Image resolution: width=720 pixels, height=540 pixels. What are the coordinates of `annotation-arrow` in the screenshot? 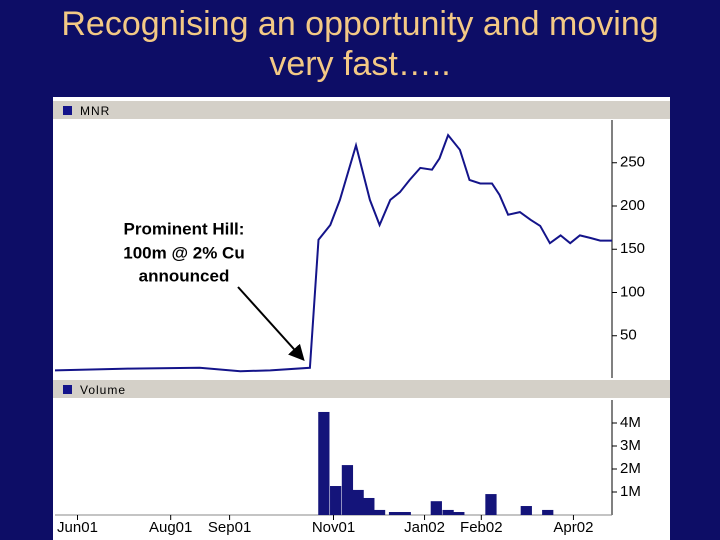 It's located at (271, 323).